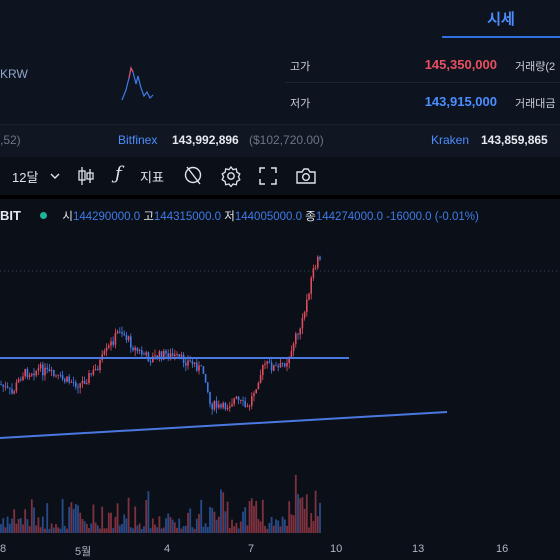 The height and width of the screenshot is (560, 560). Describe the element at coordinates (251, 549) in the screenshot. I see `x-tick-3: 7` at that location.